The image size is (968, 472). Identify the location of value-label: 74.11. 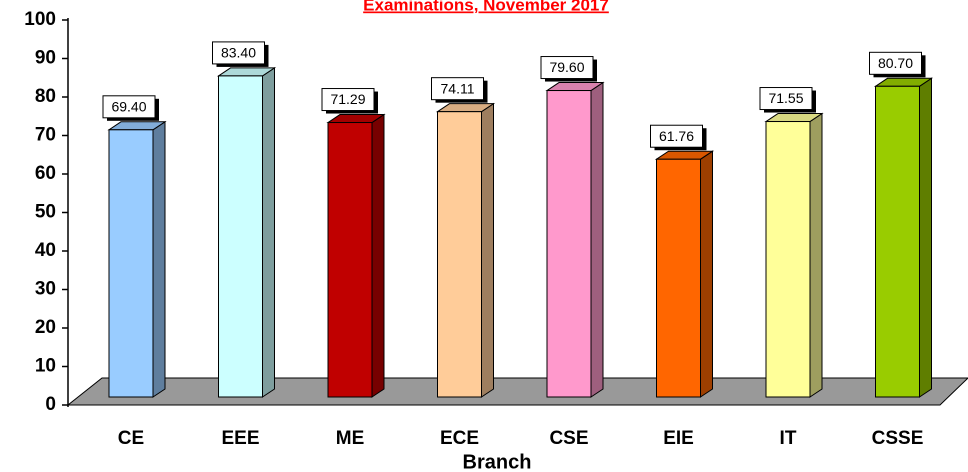
(458, 88).